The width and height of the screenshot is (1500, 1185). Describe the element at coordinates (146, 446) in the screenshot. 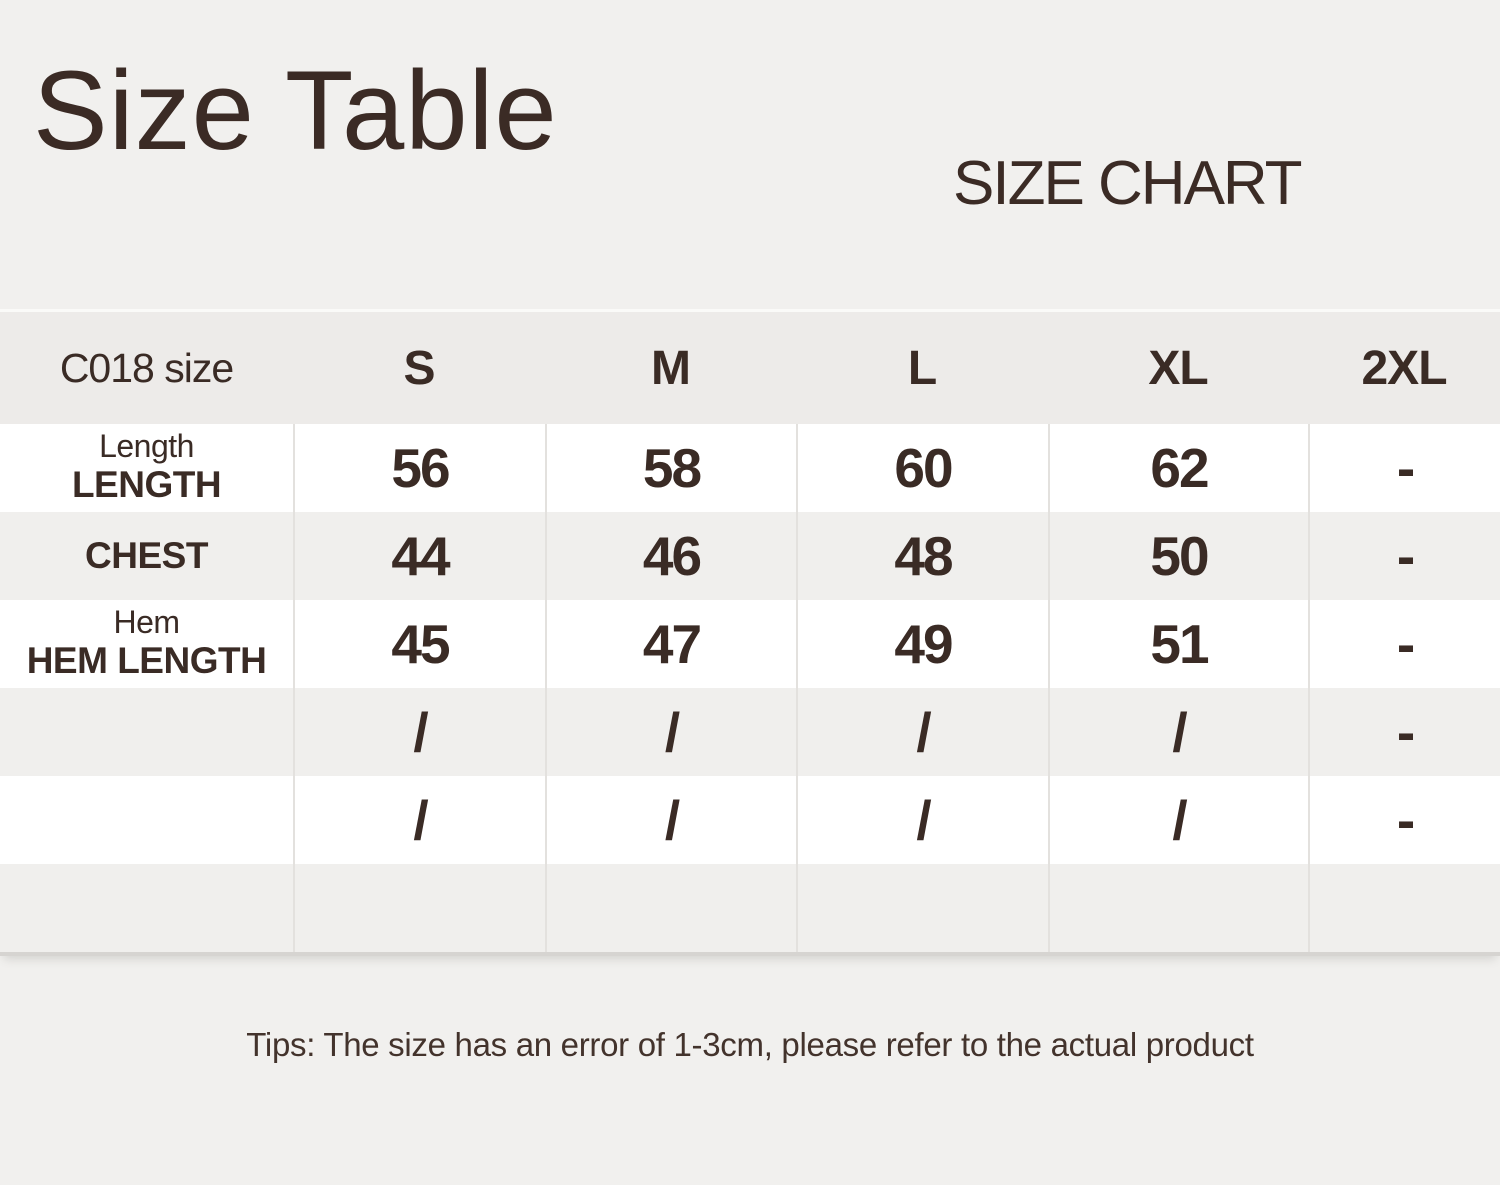

I see `row-label-secondary: Length` at that location.